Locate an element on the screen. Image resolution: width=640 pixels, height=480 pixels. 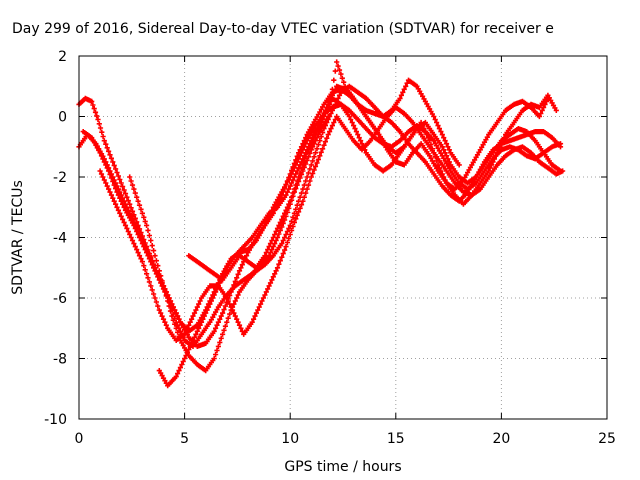
y-tick-labels: 2 0 -2 -4 -6 -8 -10 is located at coordinates (55, 238).